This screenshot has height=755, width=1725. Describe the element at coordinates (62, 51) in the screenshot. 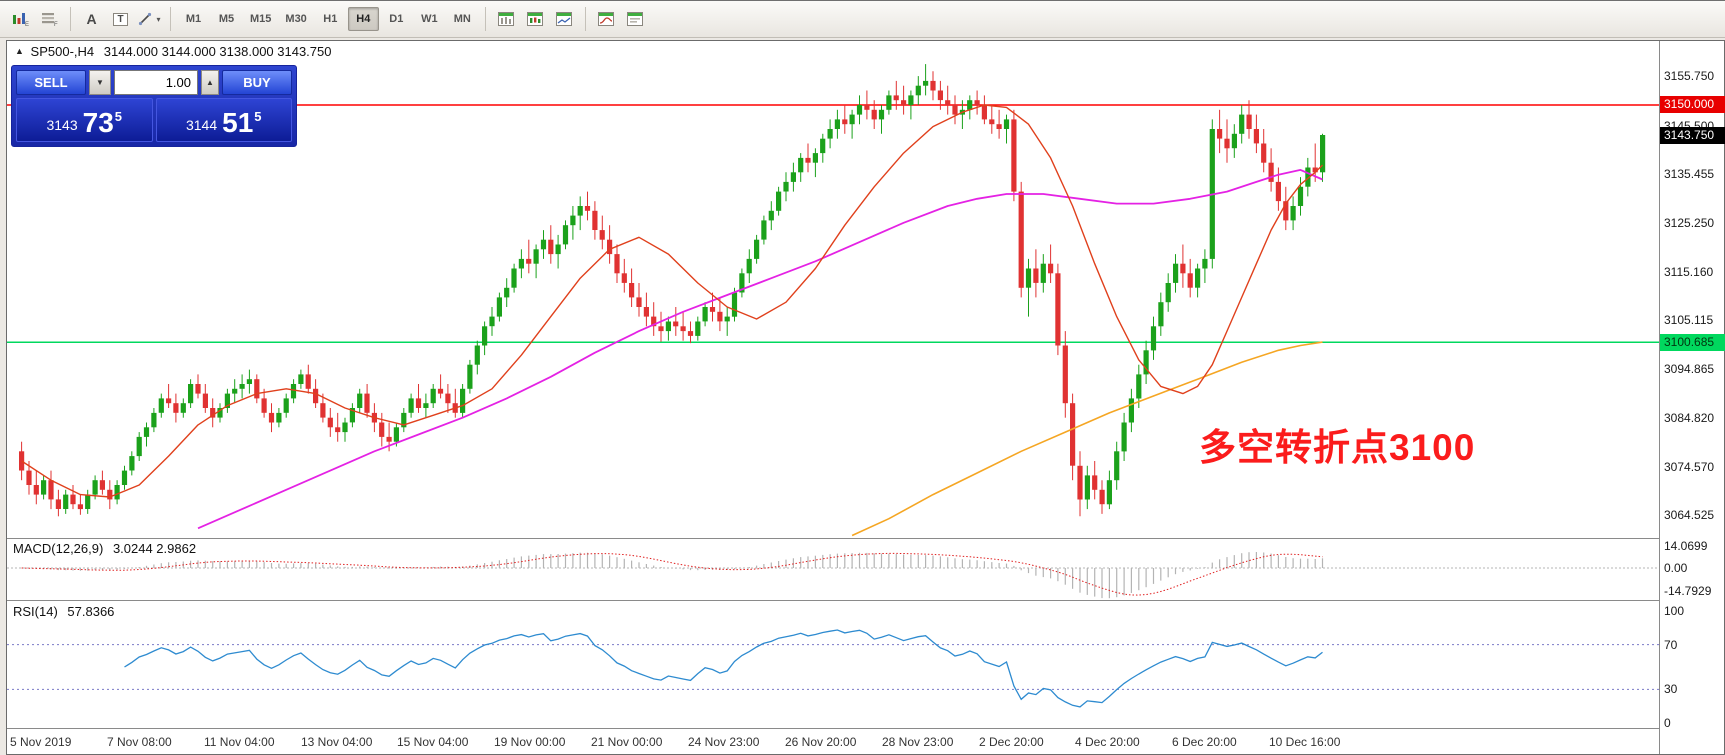

I see `symbol-title: SP500-,H4` at that location.